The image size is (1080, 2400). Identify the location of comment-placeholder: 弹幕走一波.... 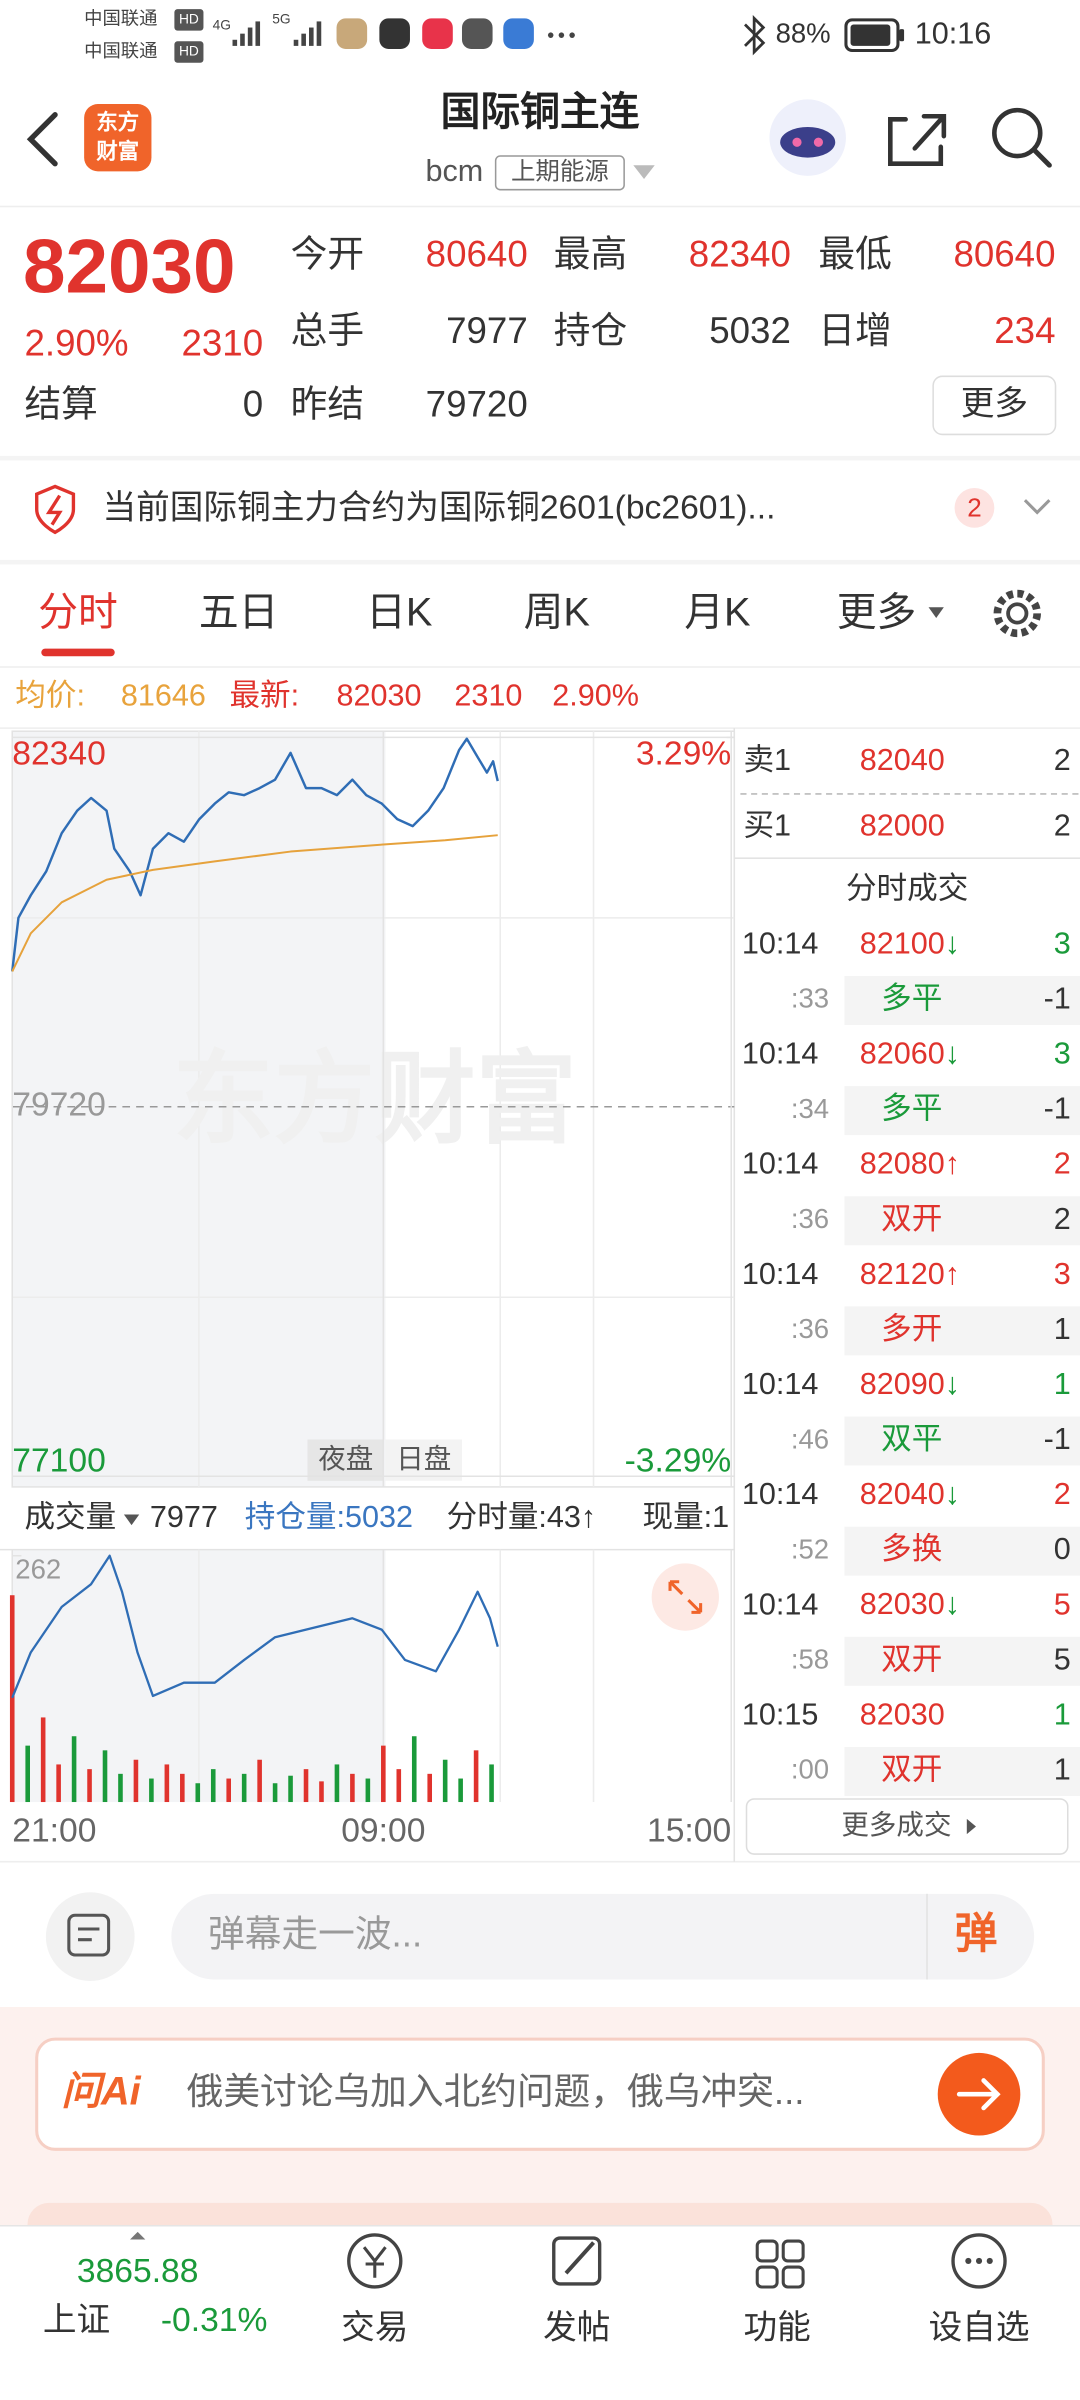
(315, 1933).